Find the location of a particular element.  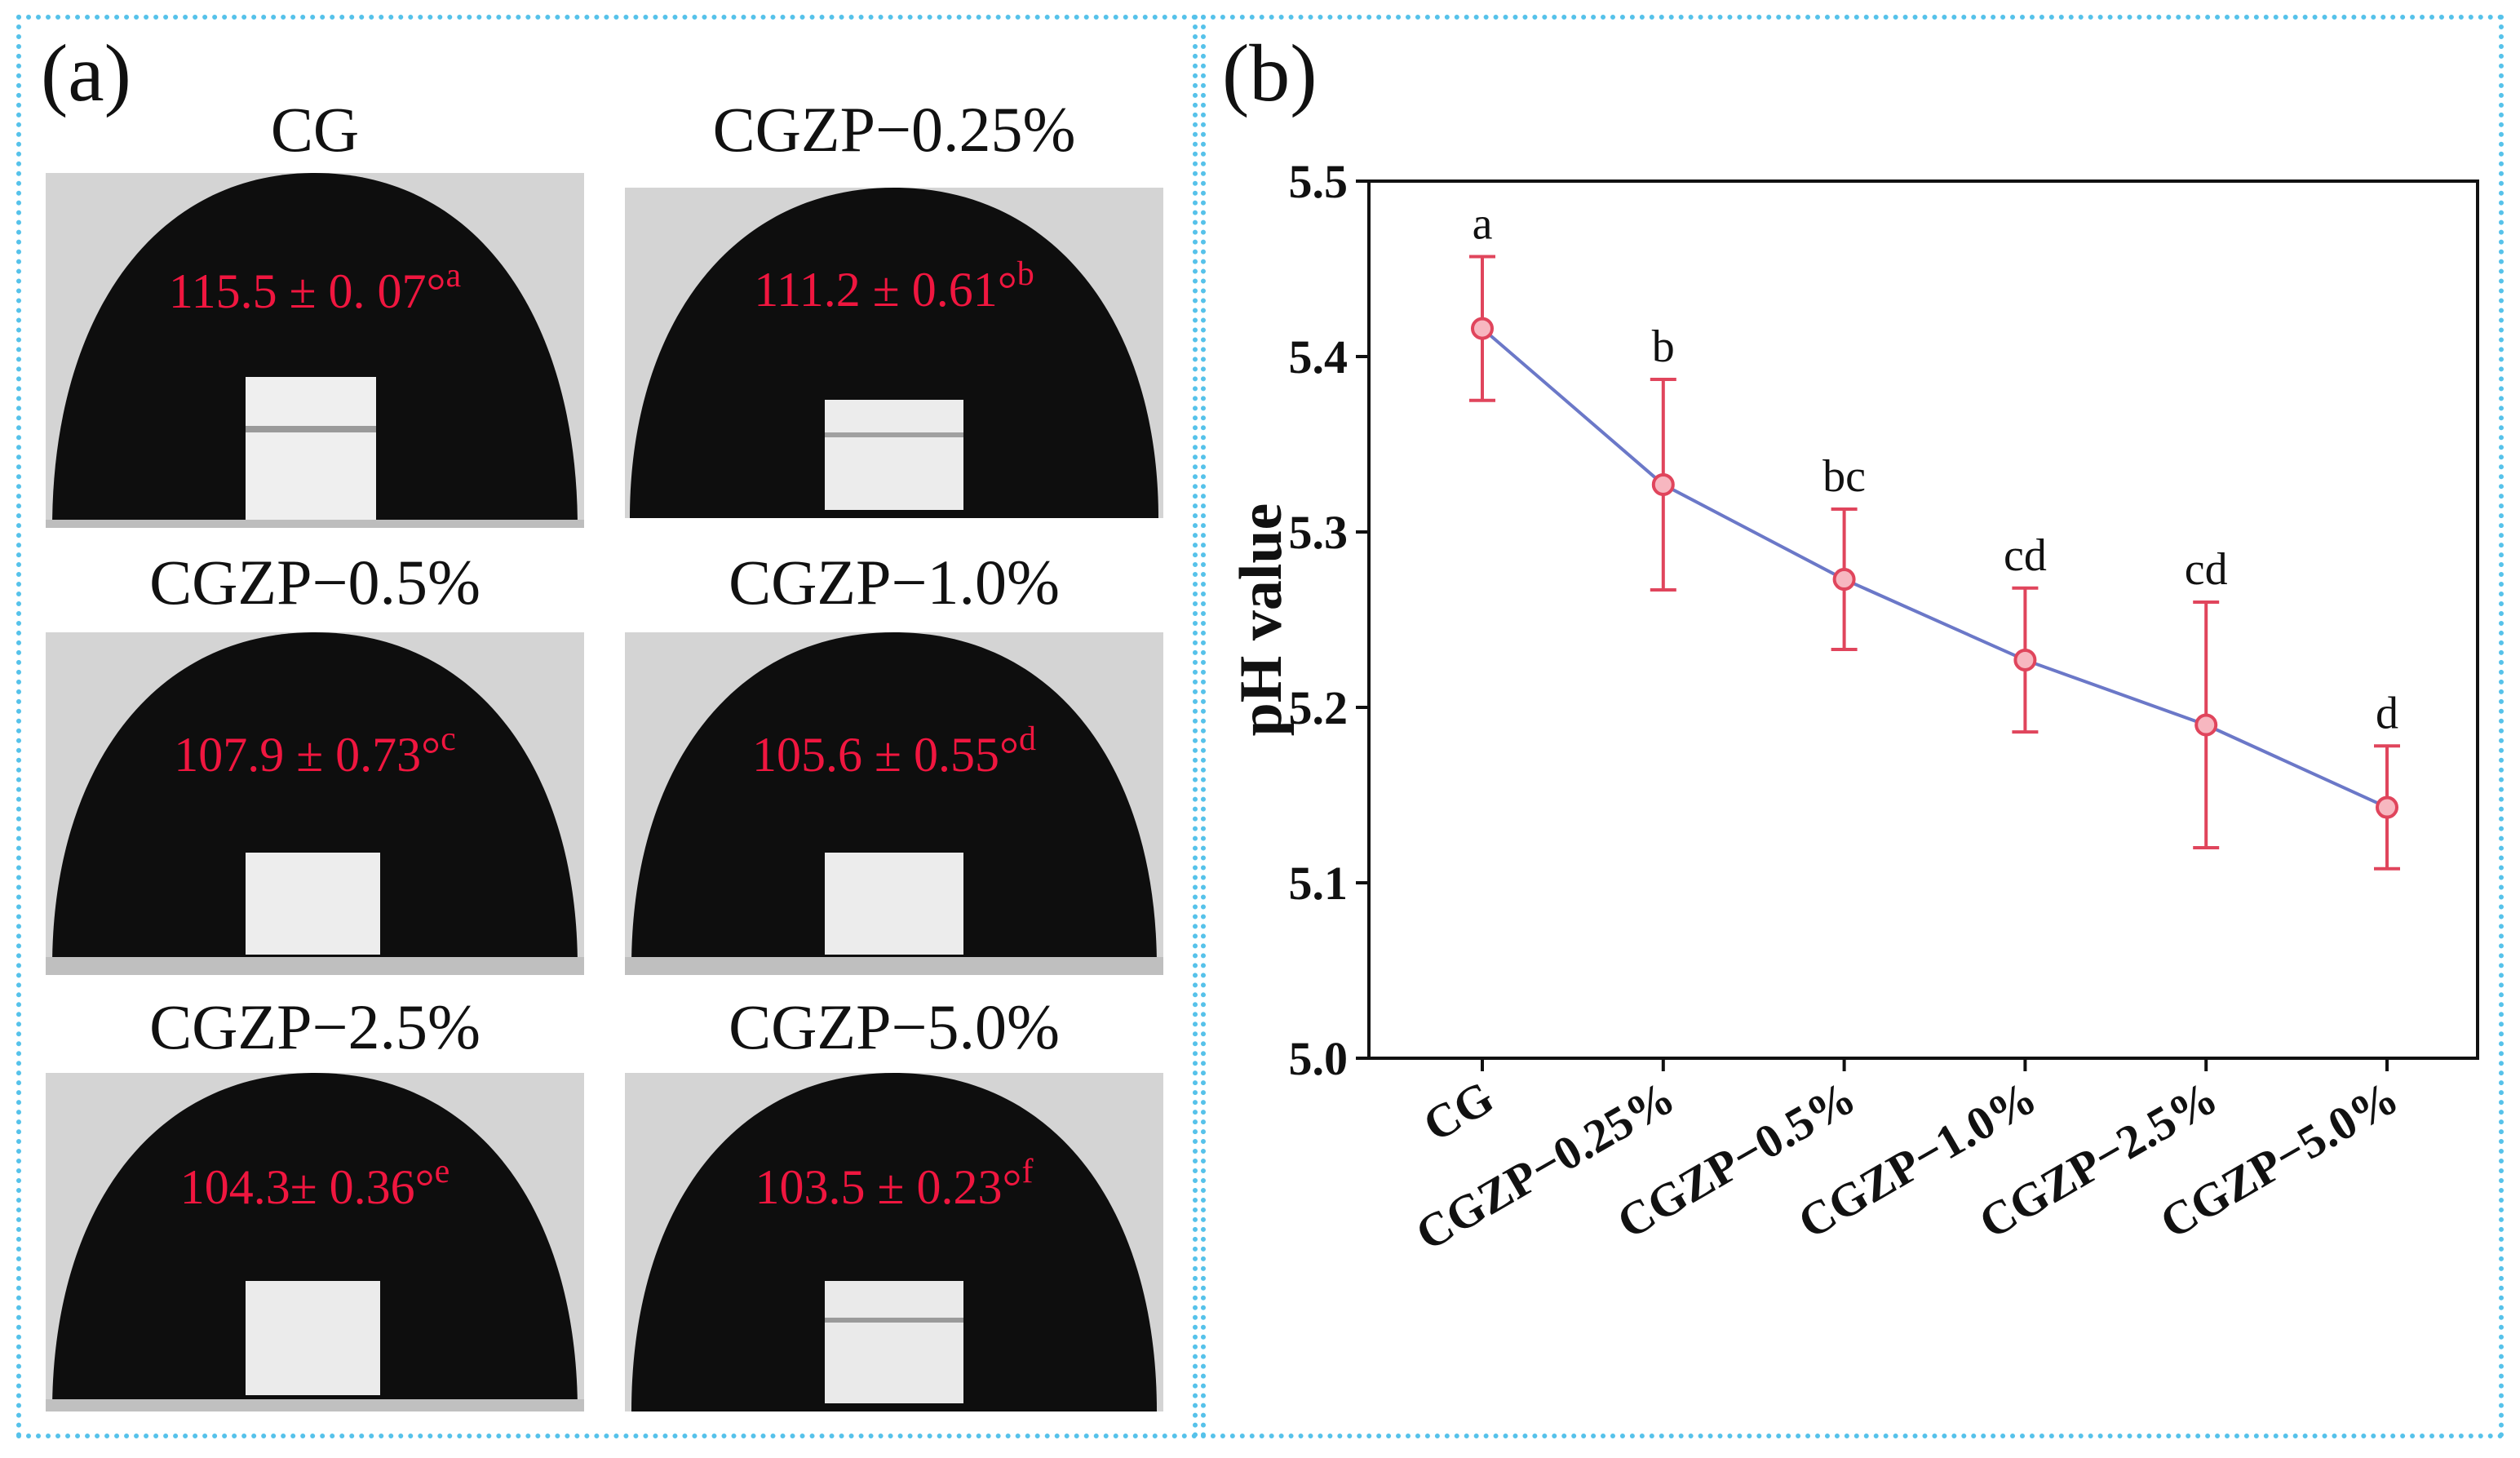

contact-angle-cg: 115.5 ± 0. 07°a is located at coordinates (315, 287).